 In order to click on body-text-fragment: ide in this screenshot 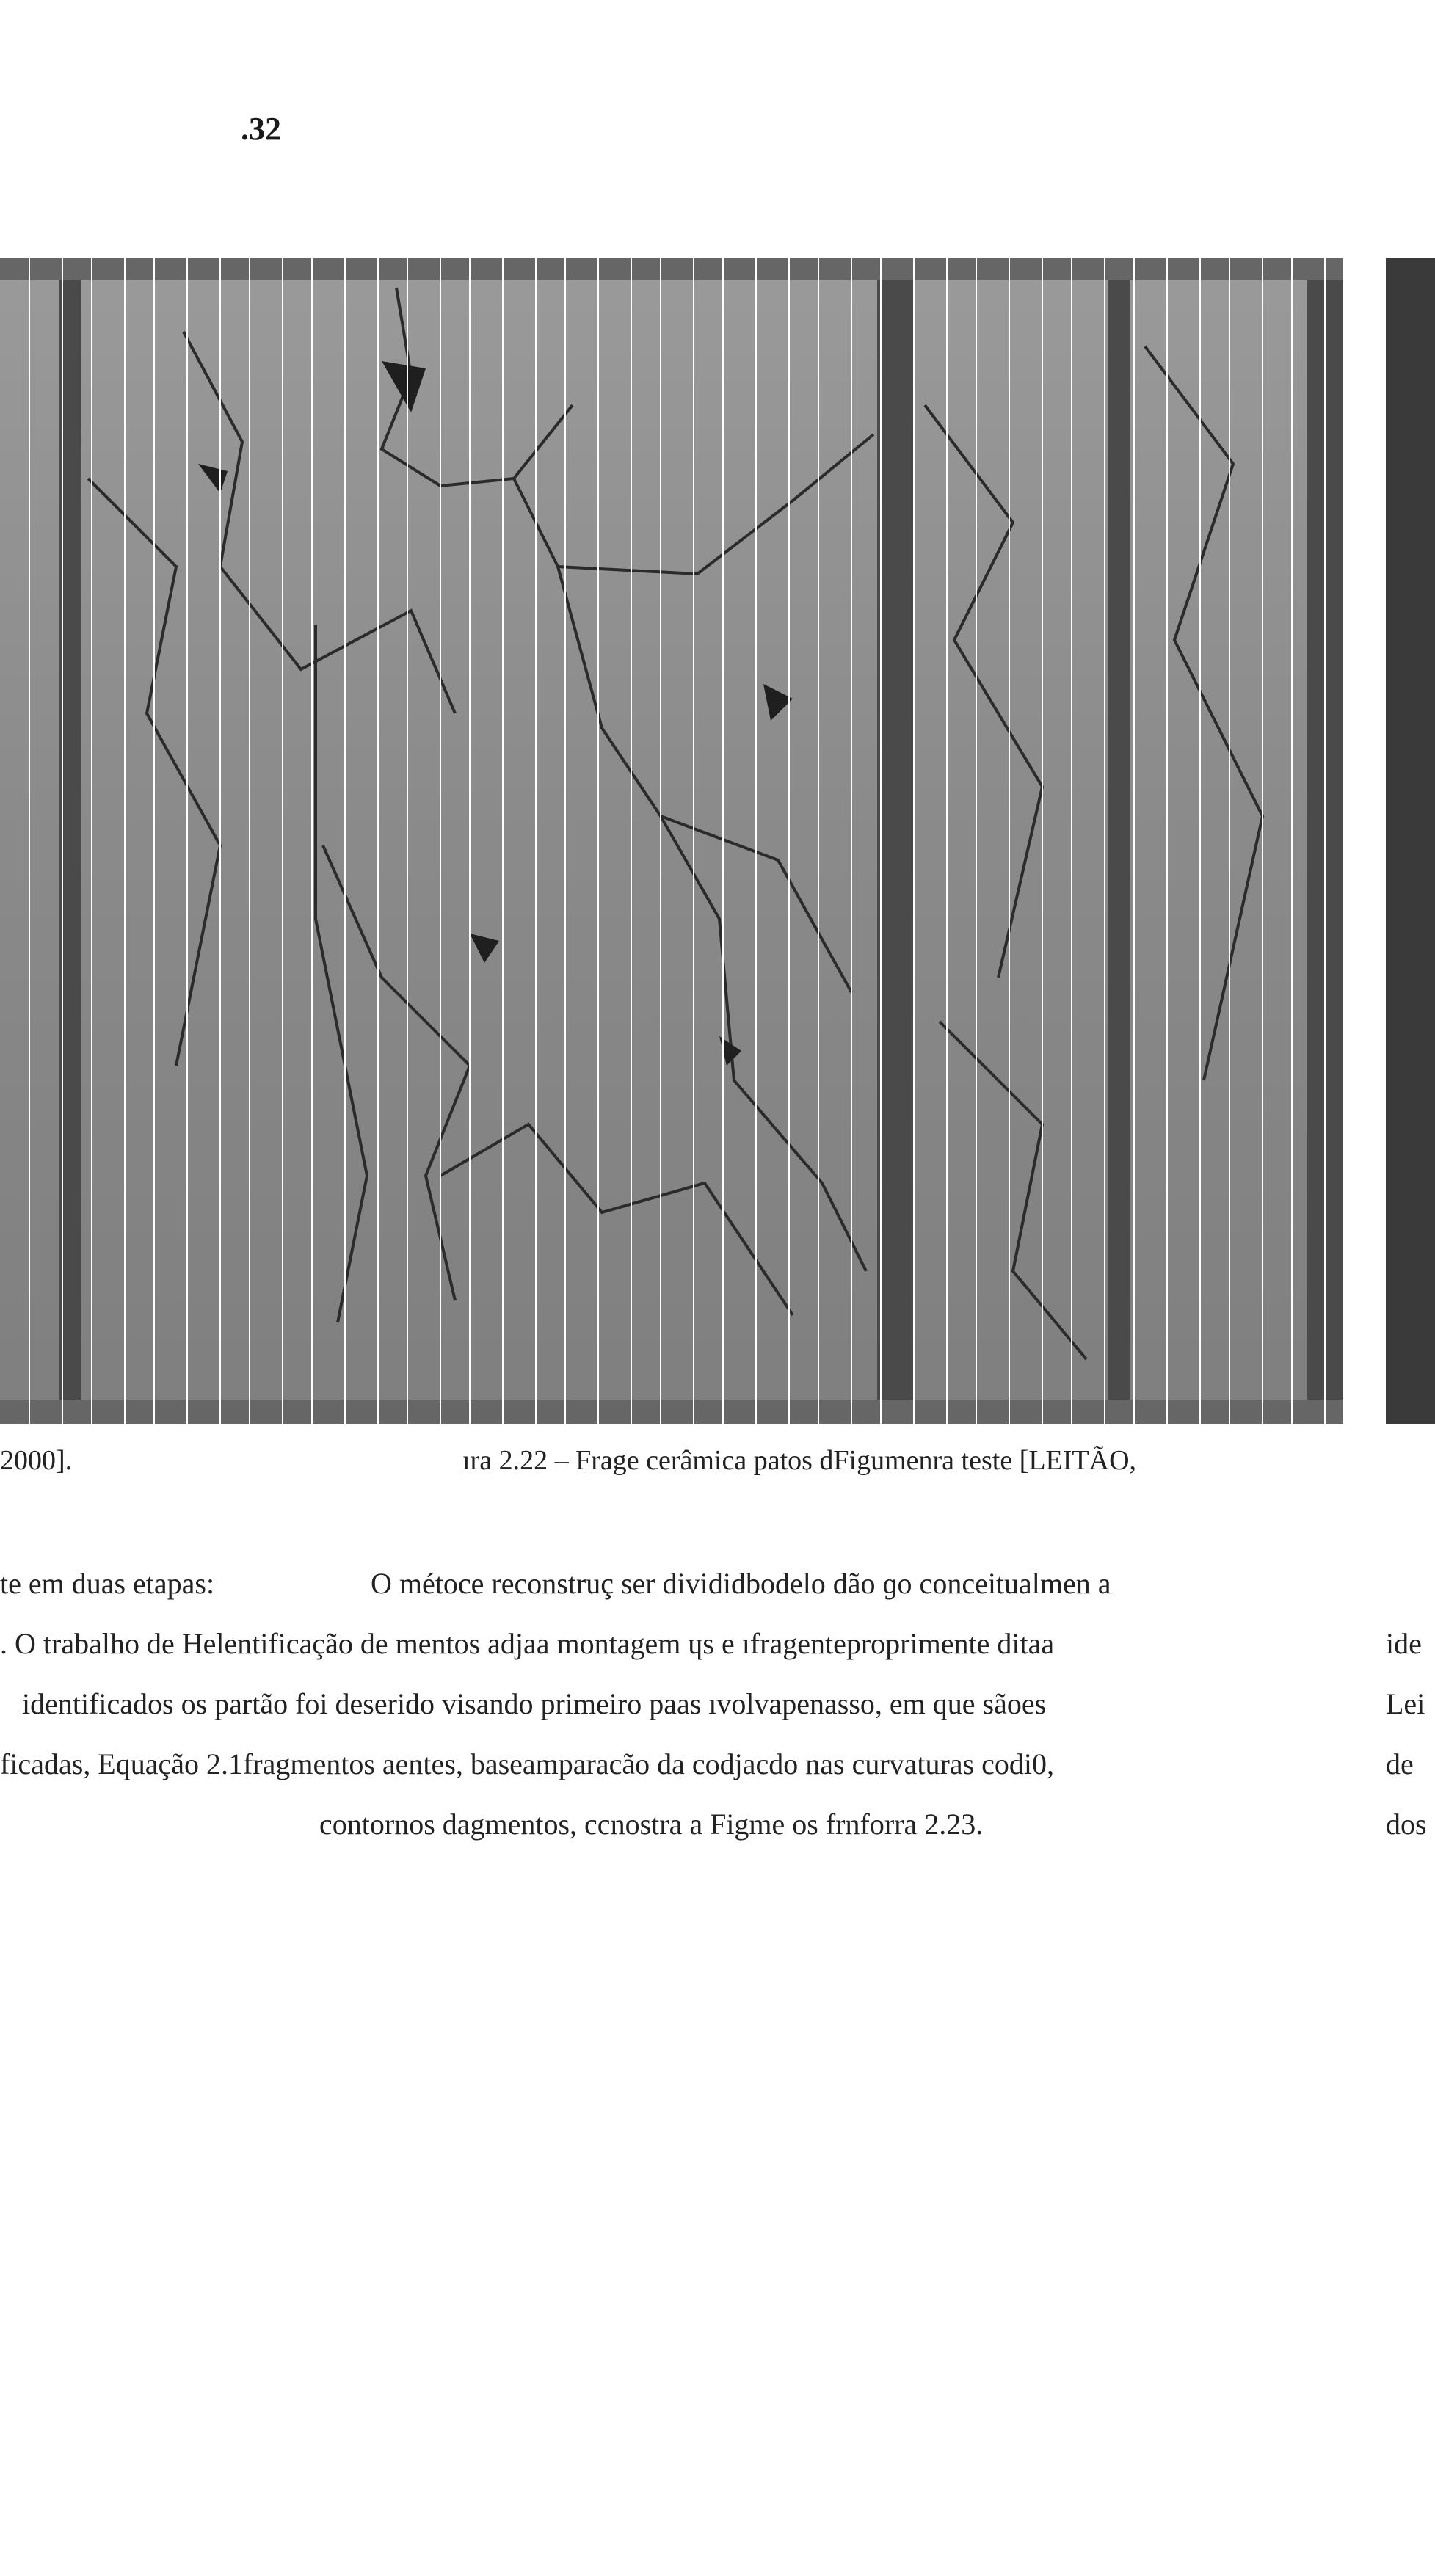, I will do `click(1404, 1643)`.